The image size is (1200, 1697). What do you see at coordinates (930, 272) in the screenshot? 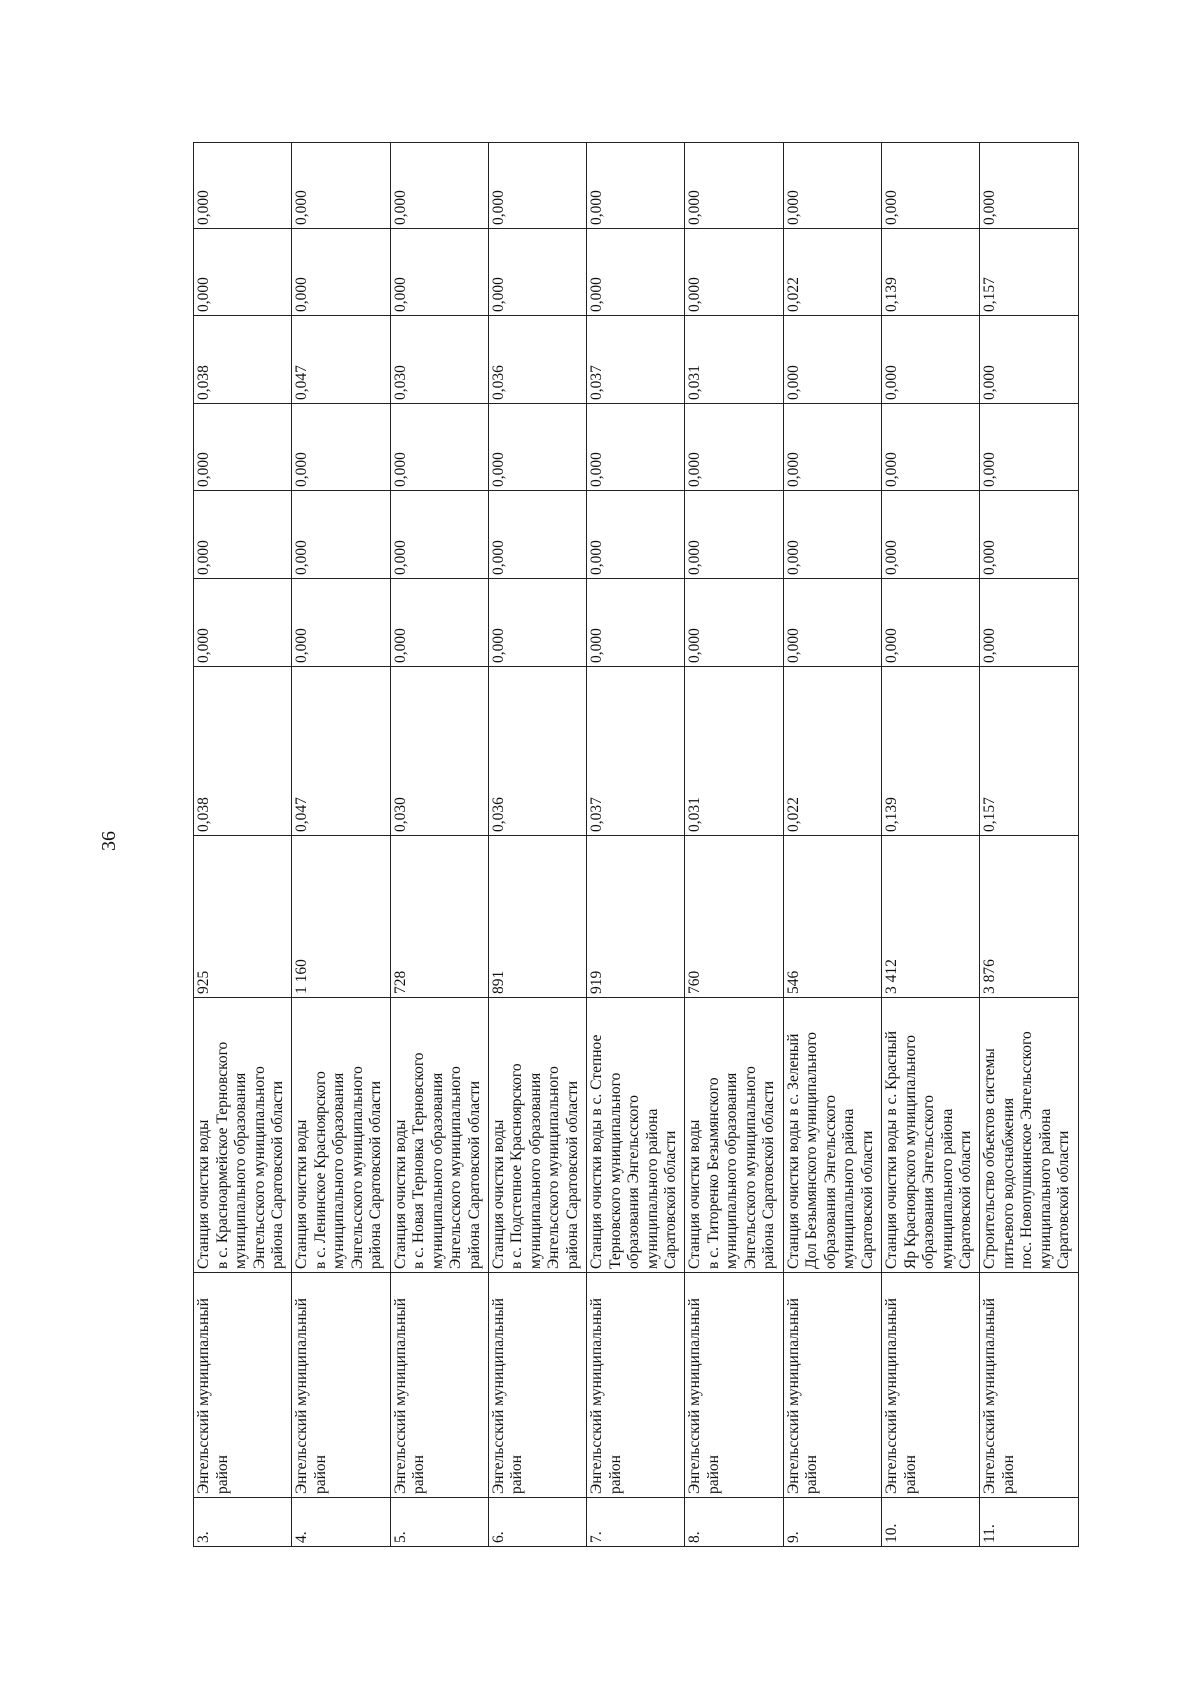
I see `value-cell: 0,139` at bounding box center [930, 272].